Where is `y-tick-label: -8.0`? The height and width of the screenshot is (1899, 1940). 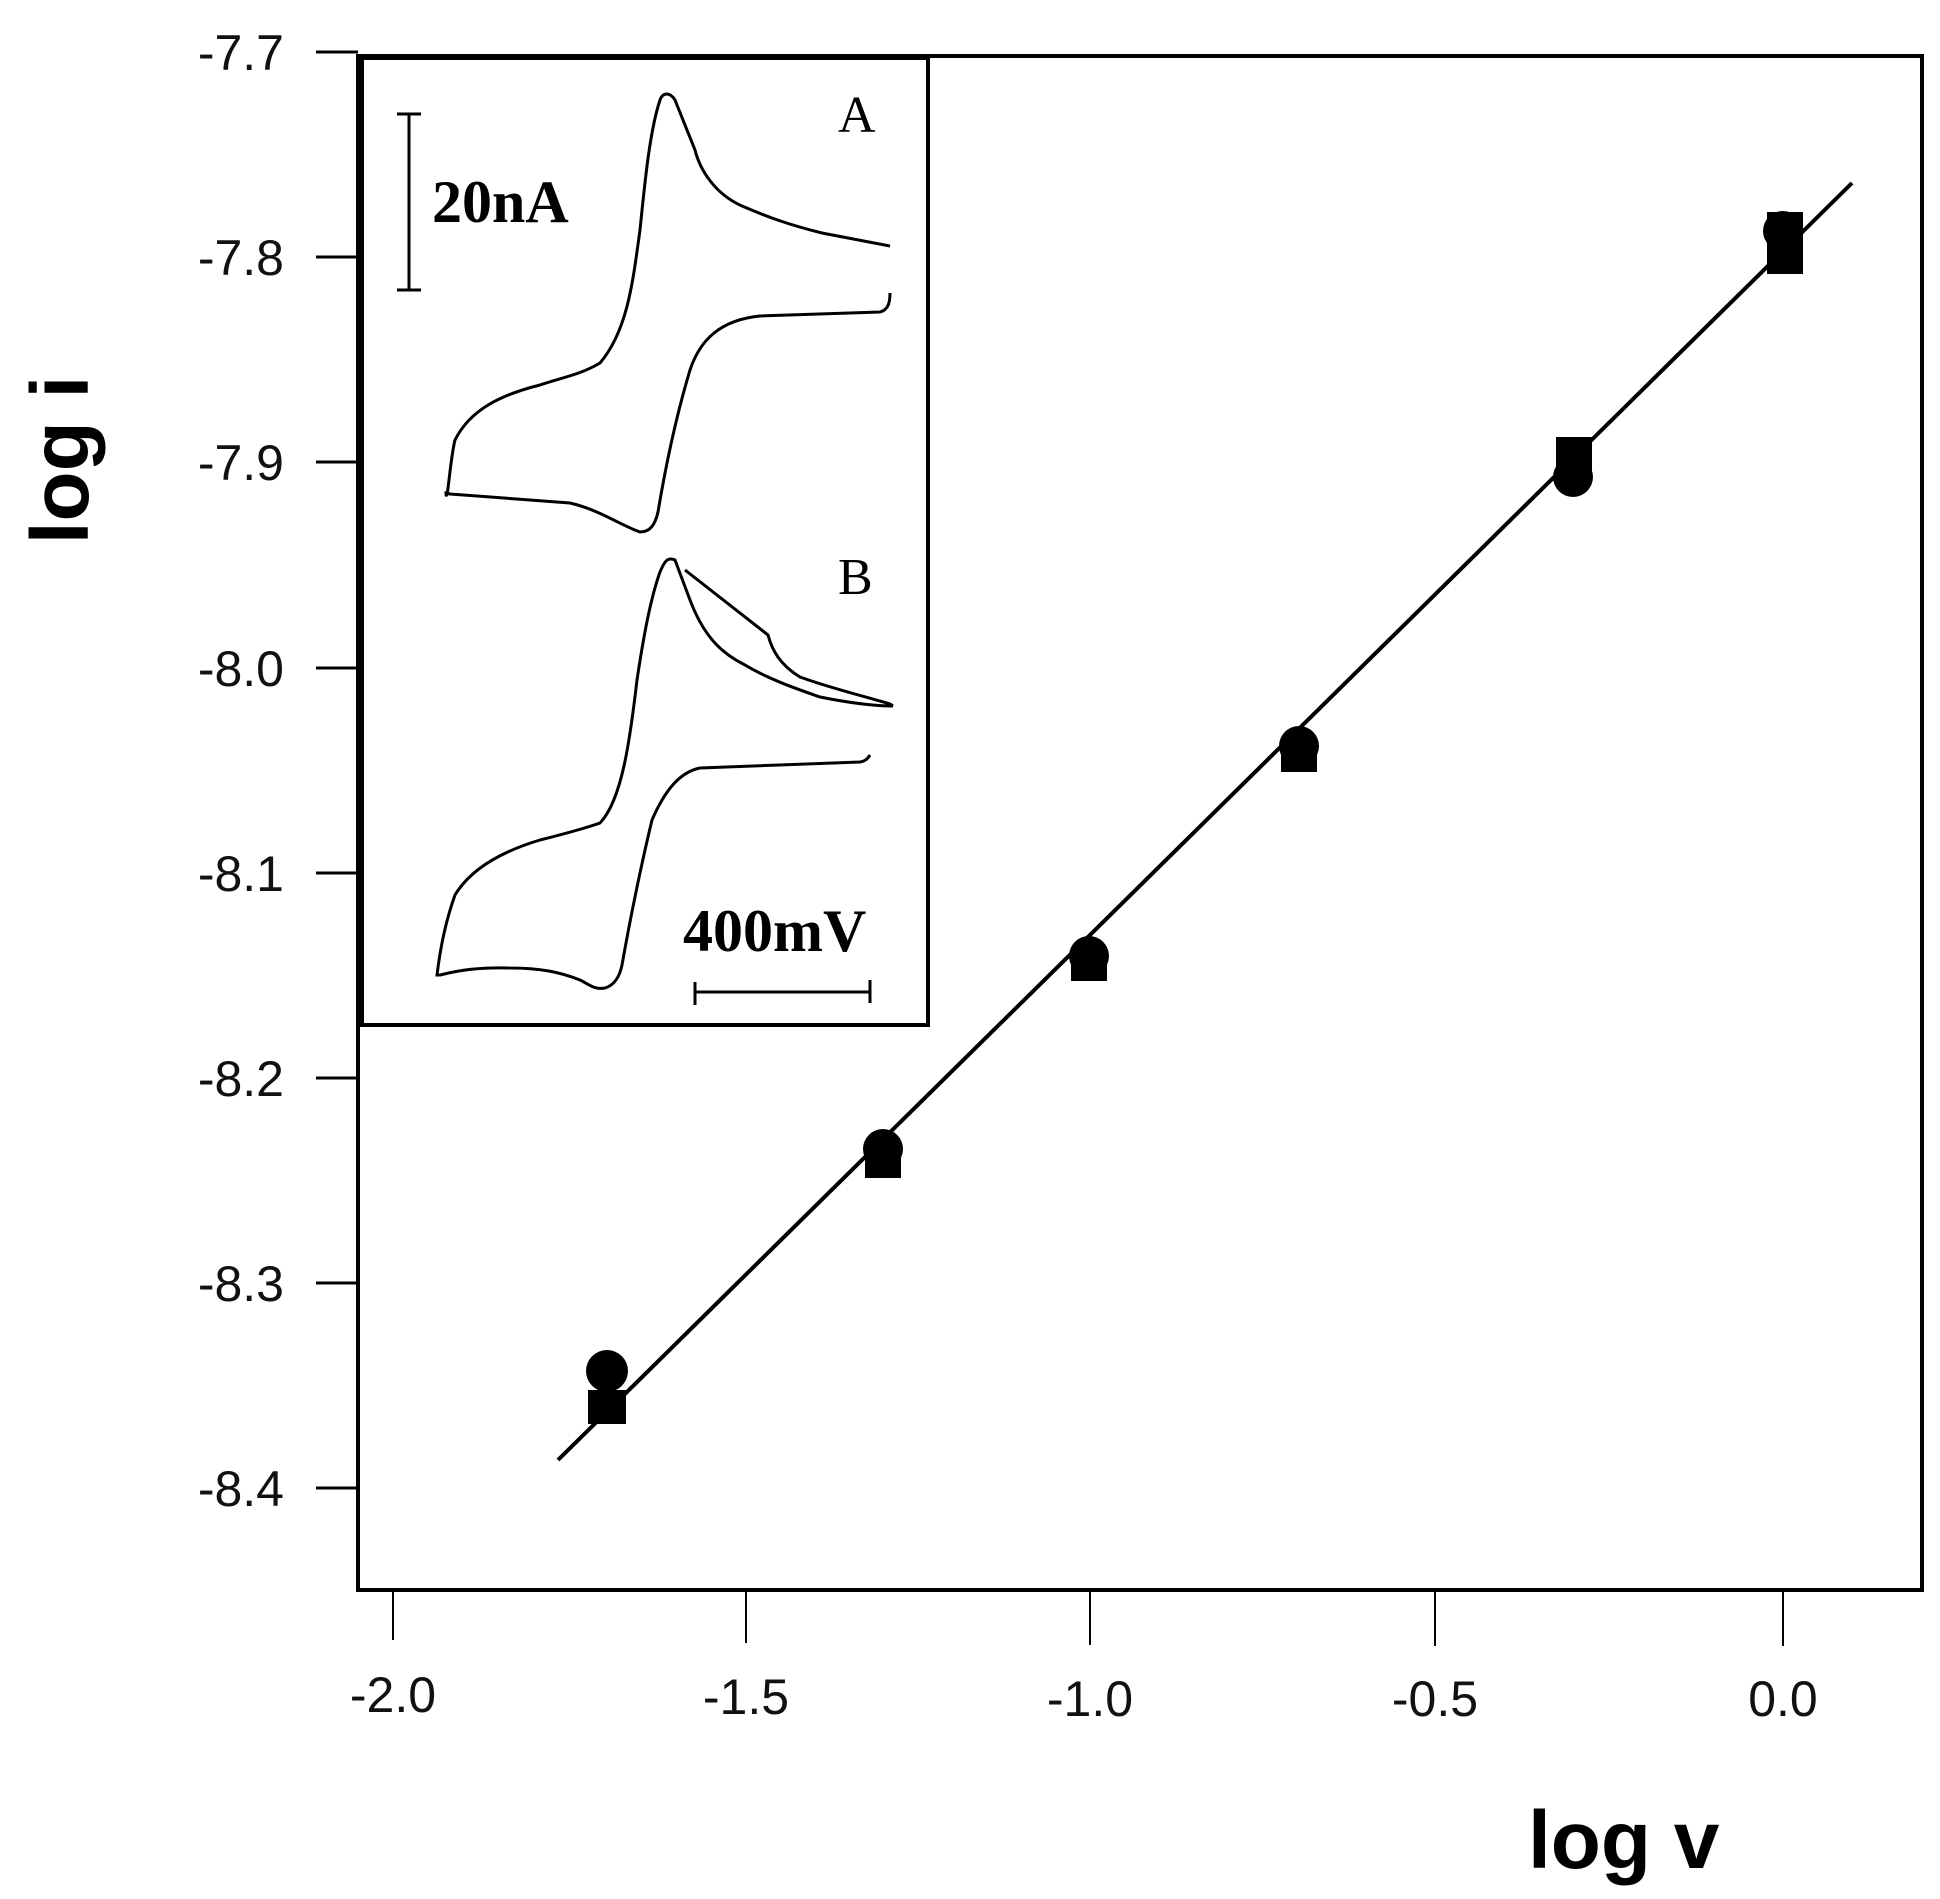 y-tick-label: -8.0 is located at coordinates (241, 669).